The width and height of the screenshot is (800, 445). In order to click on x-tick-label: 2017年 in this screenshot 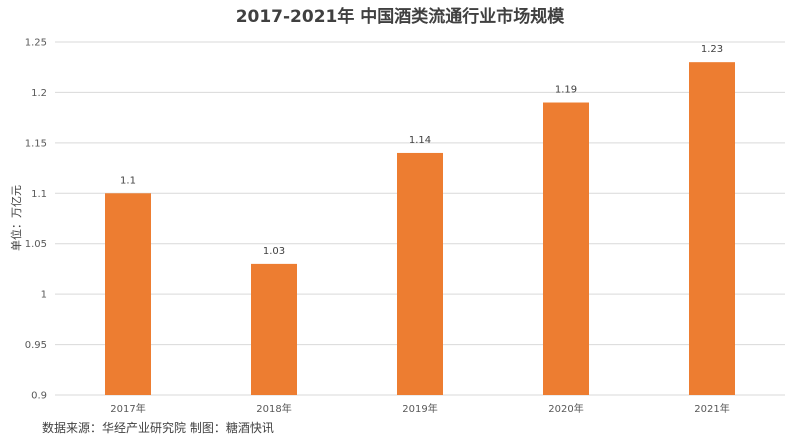, I will do `click(127, 408)`.